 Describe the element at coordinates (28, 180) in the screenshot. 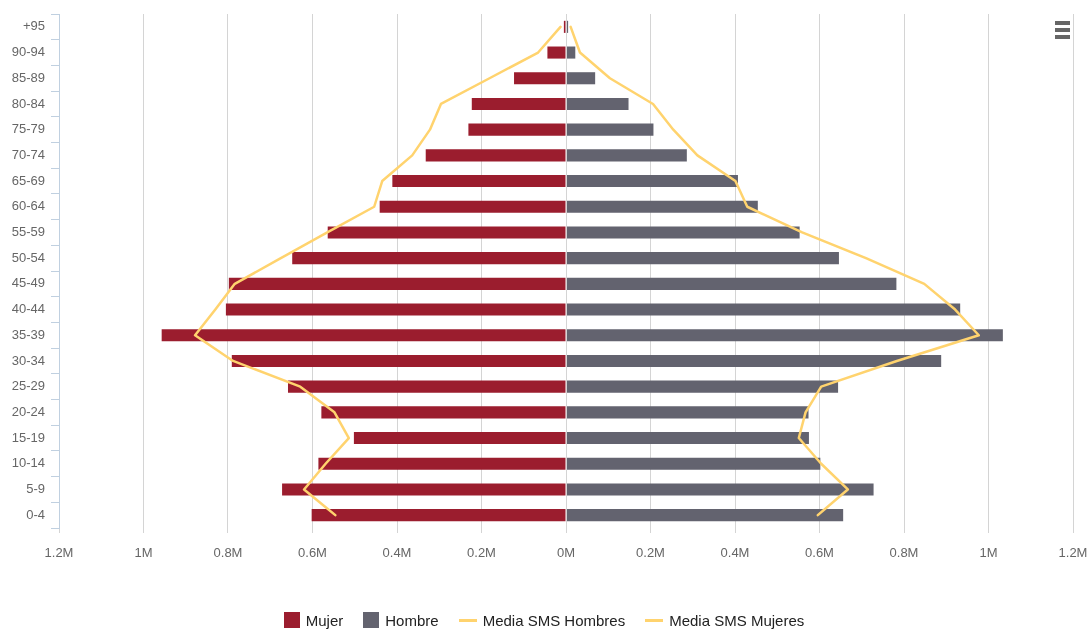

I see `y-tick-label: 65-69` at that location.